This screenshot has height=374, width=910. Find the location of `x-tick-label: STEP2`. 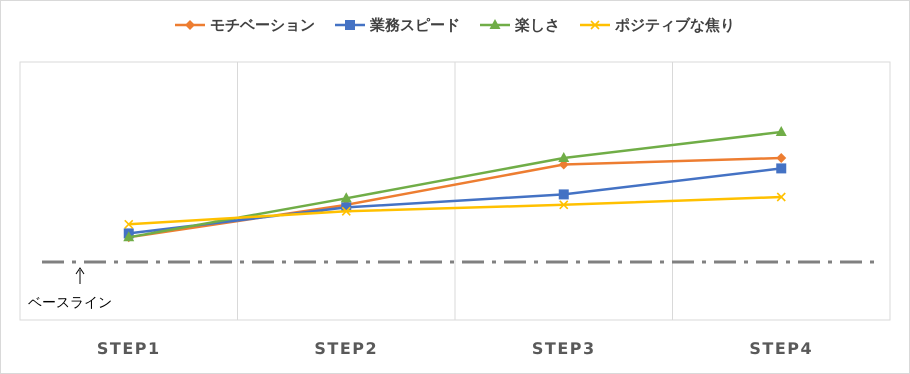

x-tick-label: STEP2 is located at coordinates (346, 348).